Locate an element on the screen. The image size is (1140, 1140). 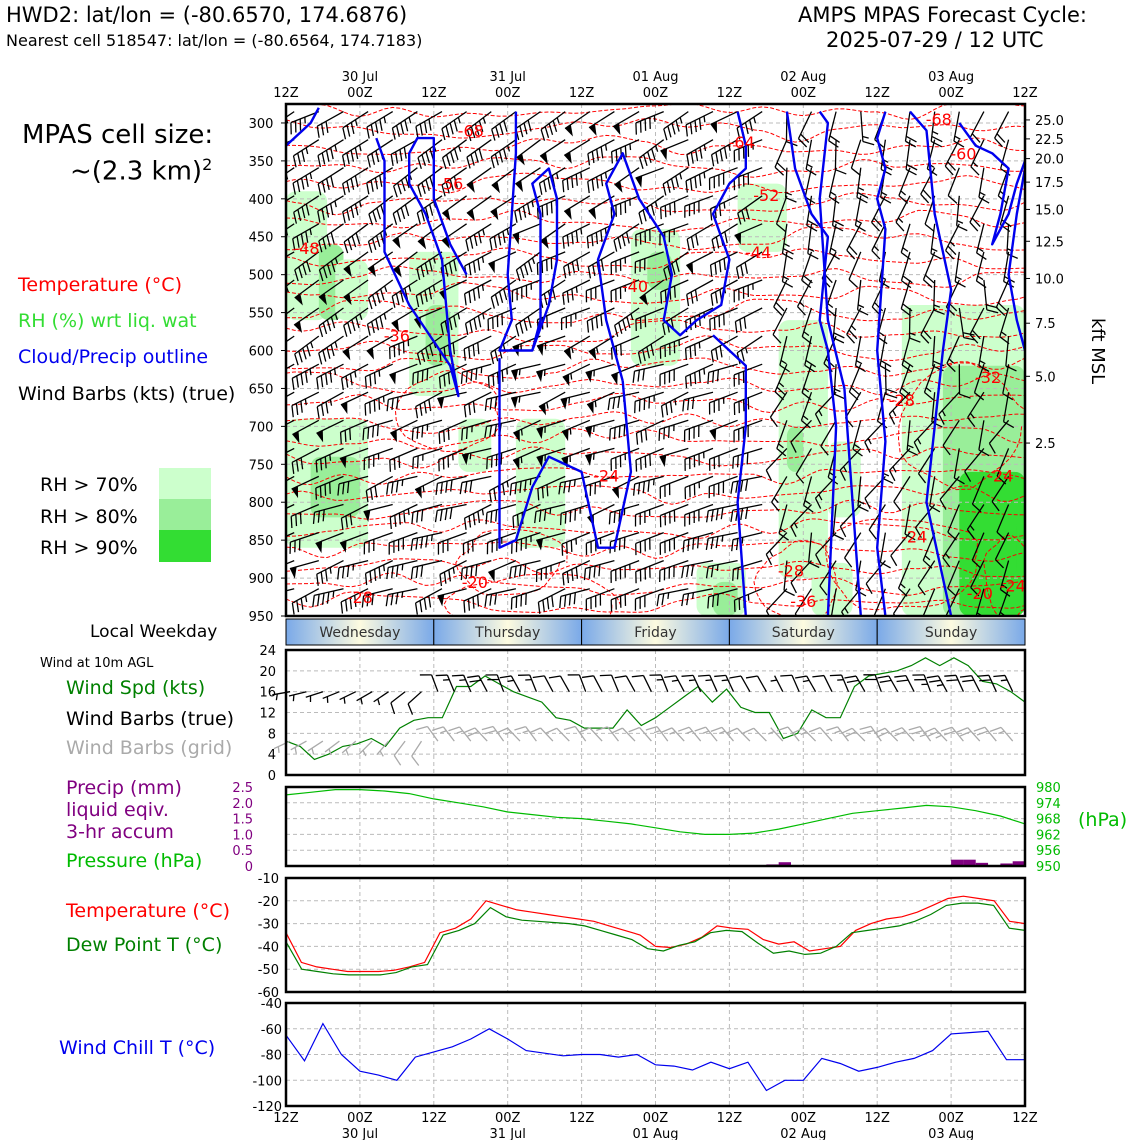
temperature-contour is located at coordinates (655, 551).